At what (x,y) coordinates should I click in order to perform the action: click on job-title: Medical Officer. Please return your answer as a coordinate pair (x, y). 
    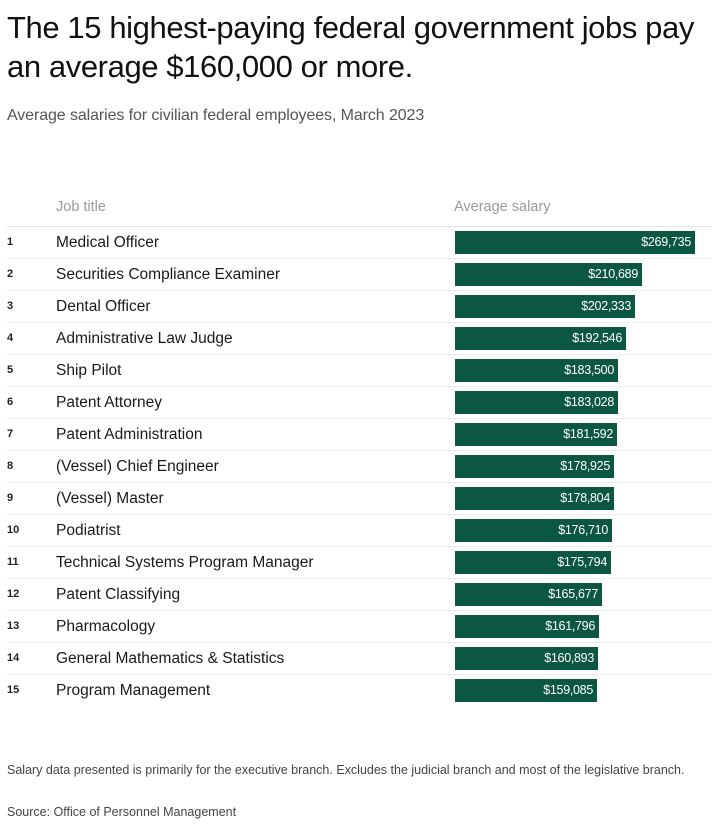
    Looking at the image, I should click on (108, 242).